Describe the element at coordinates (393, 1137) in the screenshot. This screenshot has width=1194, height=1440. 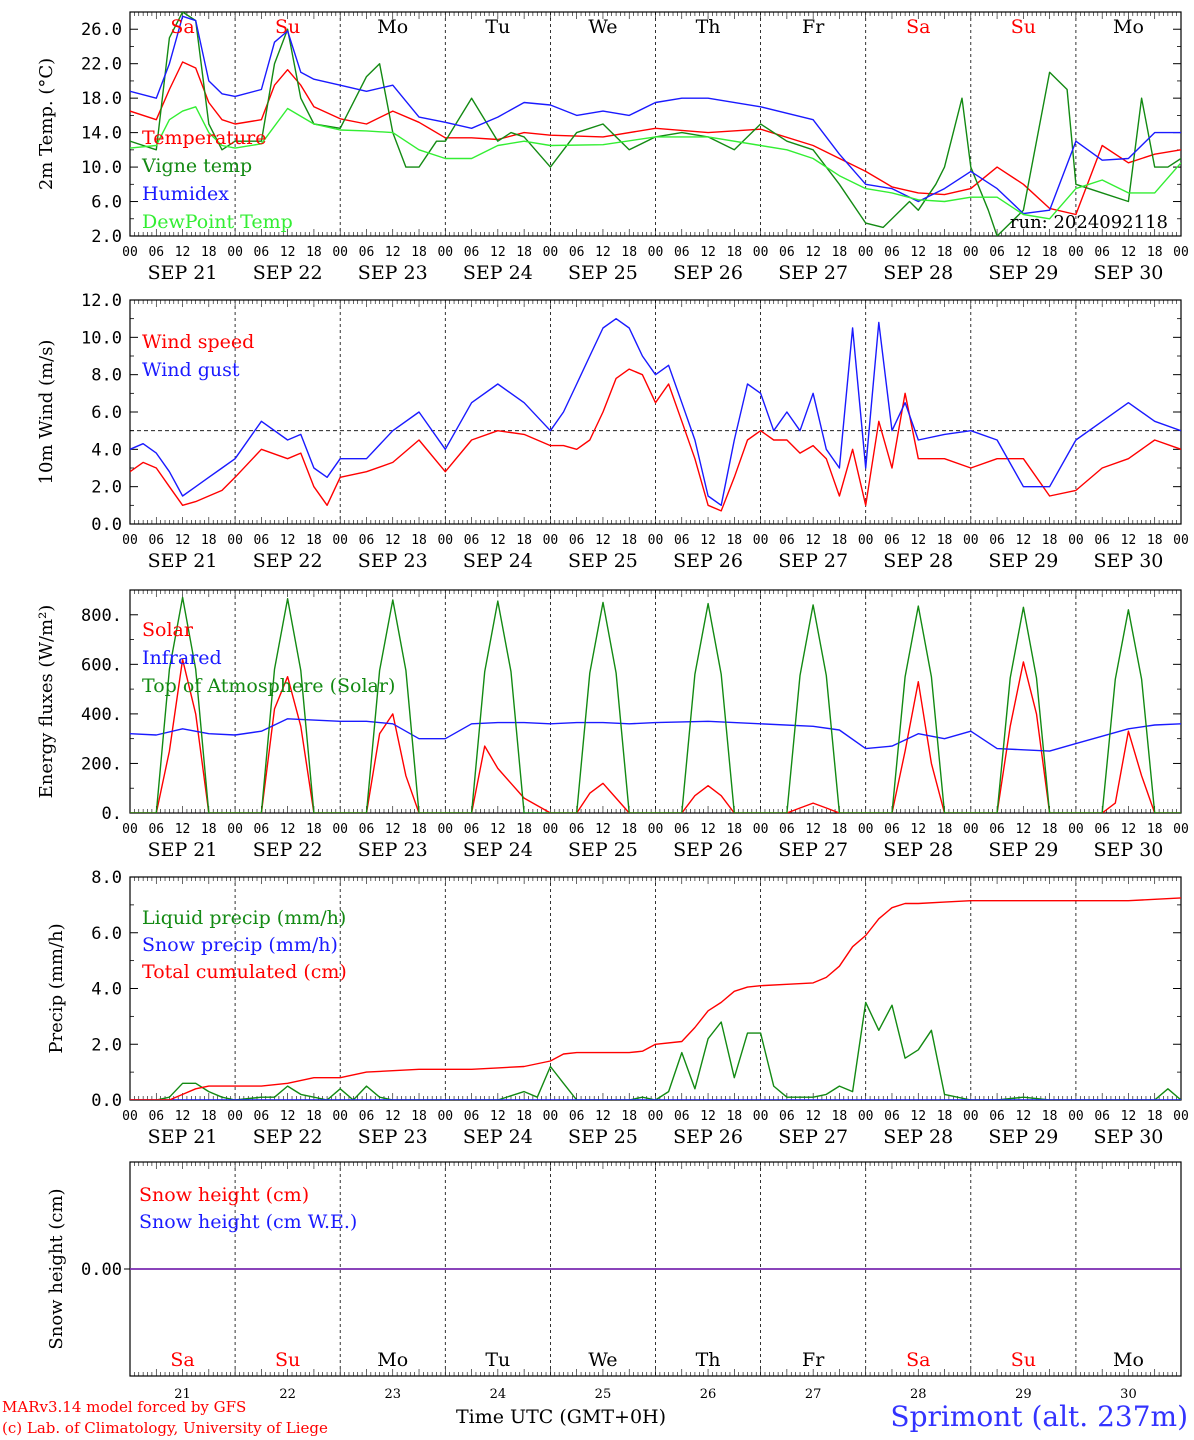
I see `panel-4-date-label: SEP 23` at that location.